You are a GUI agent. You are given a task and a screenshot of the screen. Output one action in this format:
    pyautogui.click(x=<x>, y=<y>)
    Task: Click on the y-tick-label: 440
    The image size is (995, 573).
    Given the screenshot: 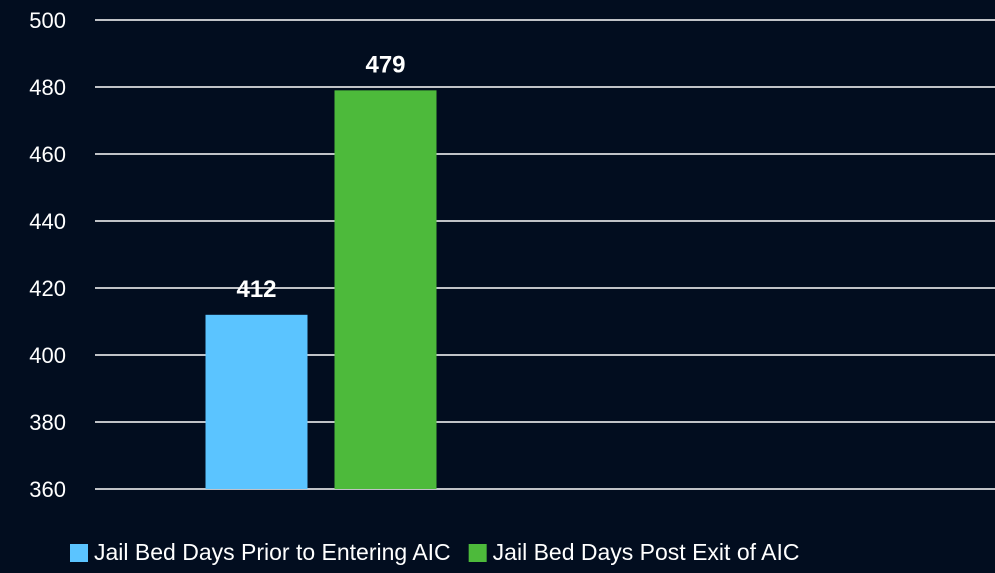 What is the action you would take?
    pyautogui.click(x=47, y=221)
    